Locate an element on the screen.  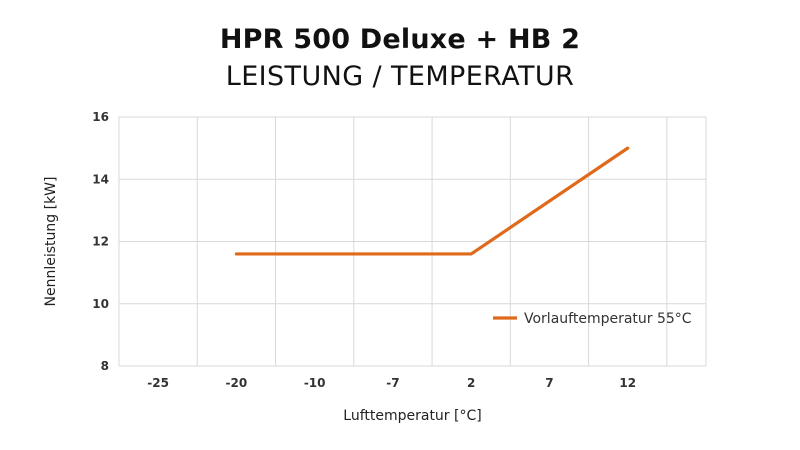
y-axis-label: Nennleistung [kW] is located at coordinates (51, 242).